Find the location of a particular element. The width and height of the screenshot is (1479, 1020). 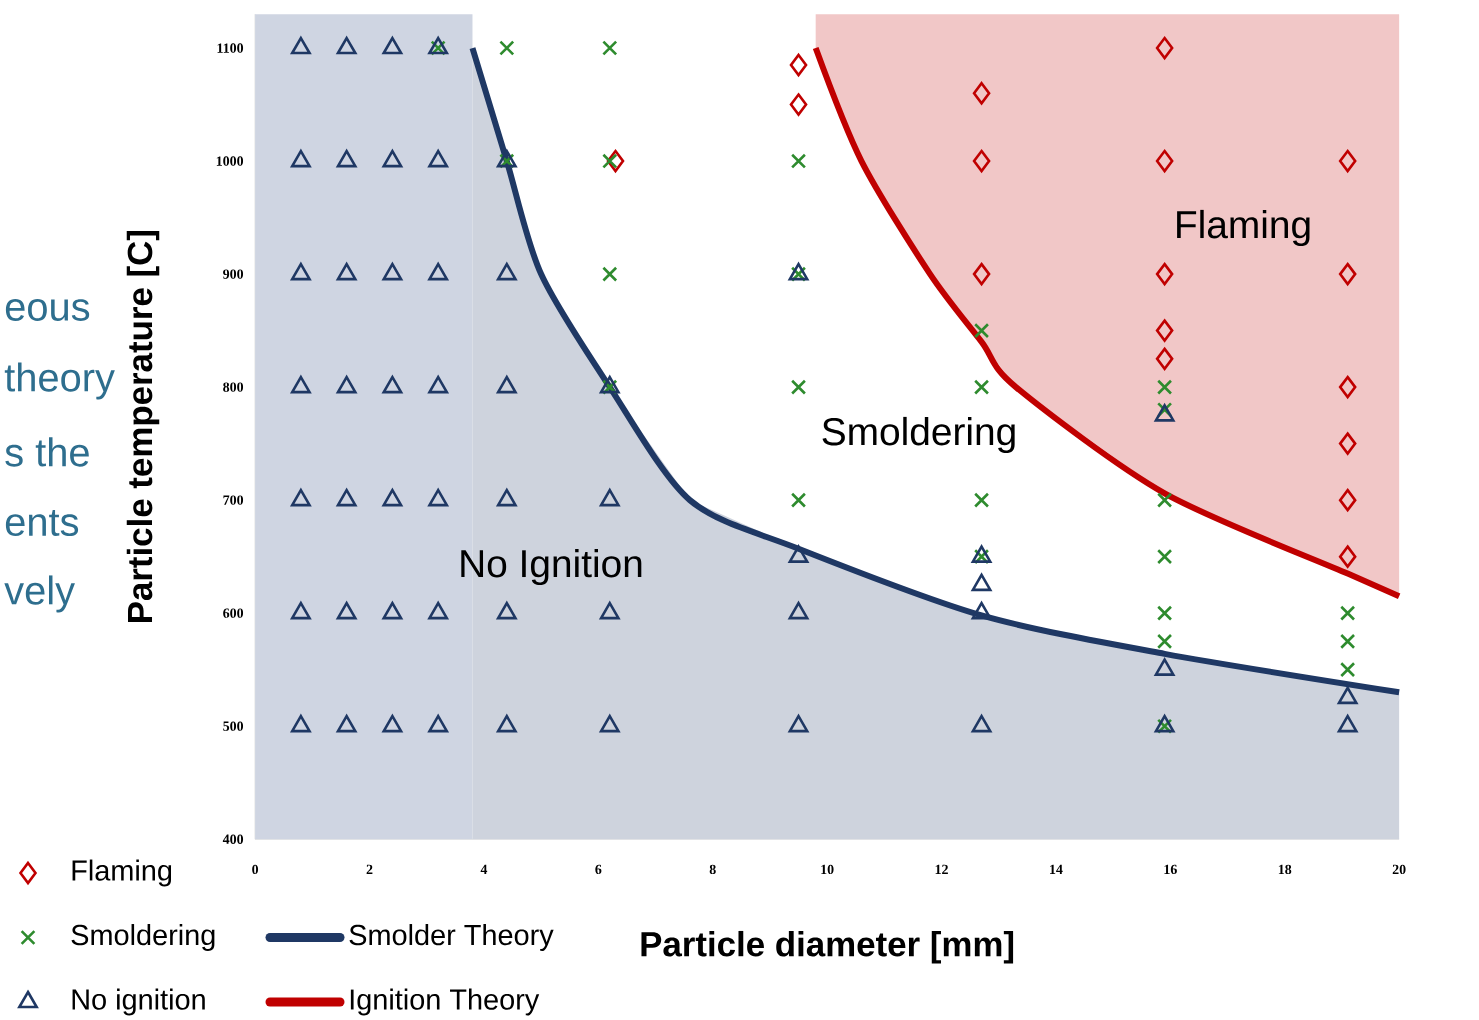

text: s the is located at coordinates (47, 452).